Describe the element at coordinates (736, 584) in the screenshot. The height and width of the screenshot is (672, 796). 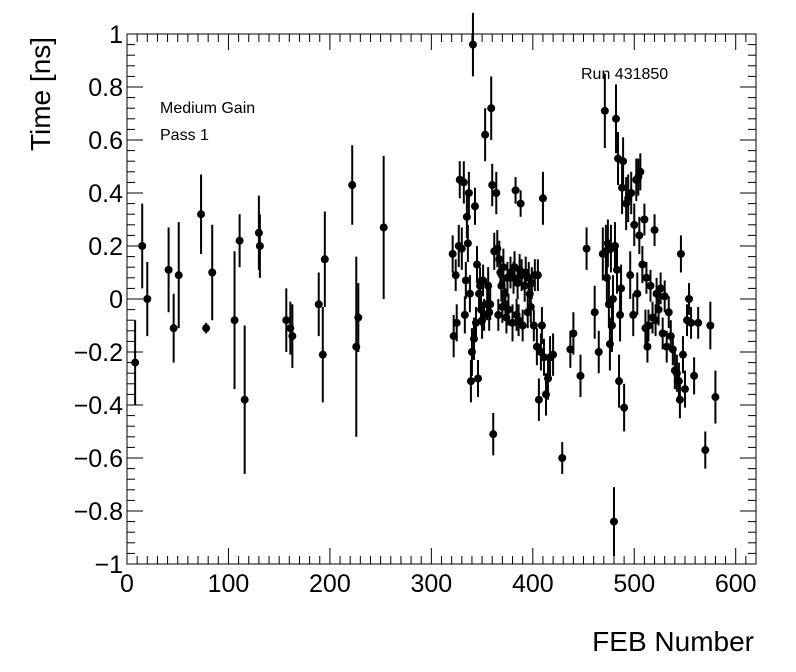
I see `x-tick-label: 600` at that location.